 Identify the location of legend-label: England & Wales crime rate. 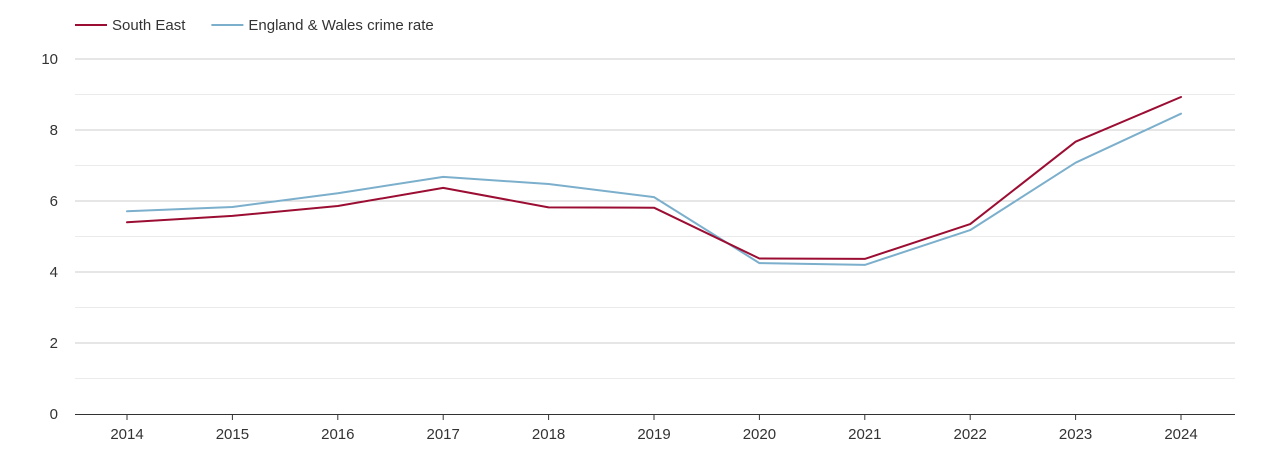
(340, 25).